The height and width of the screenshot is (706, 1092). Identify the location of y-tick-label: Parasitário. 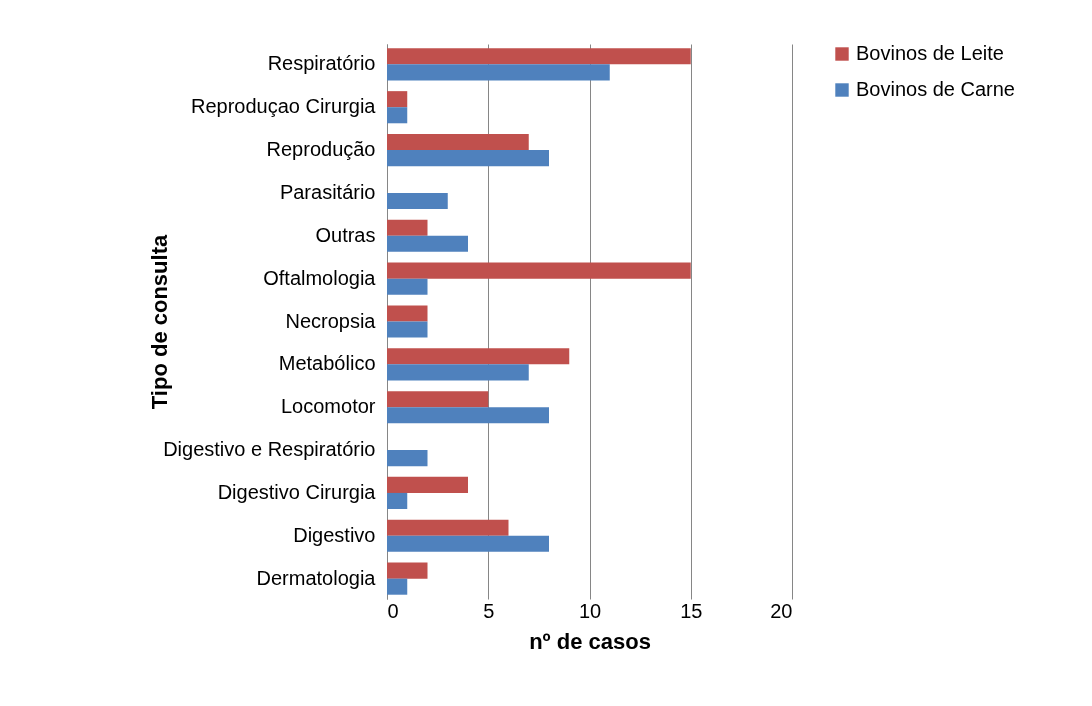
(327, 191).